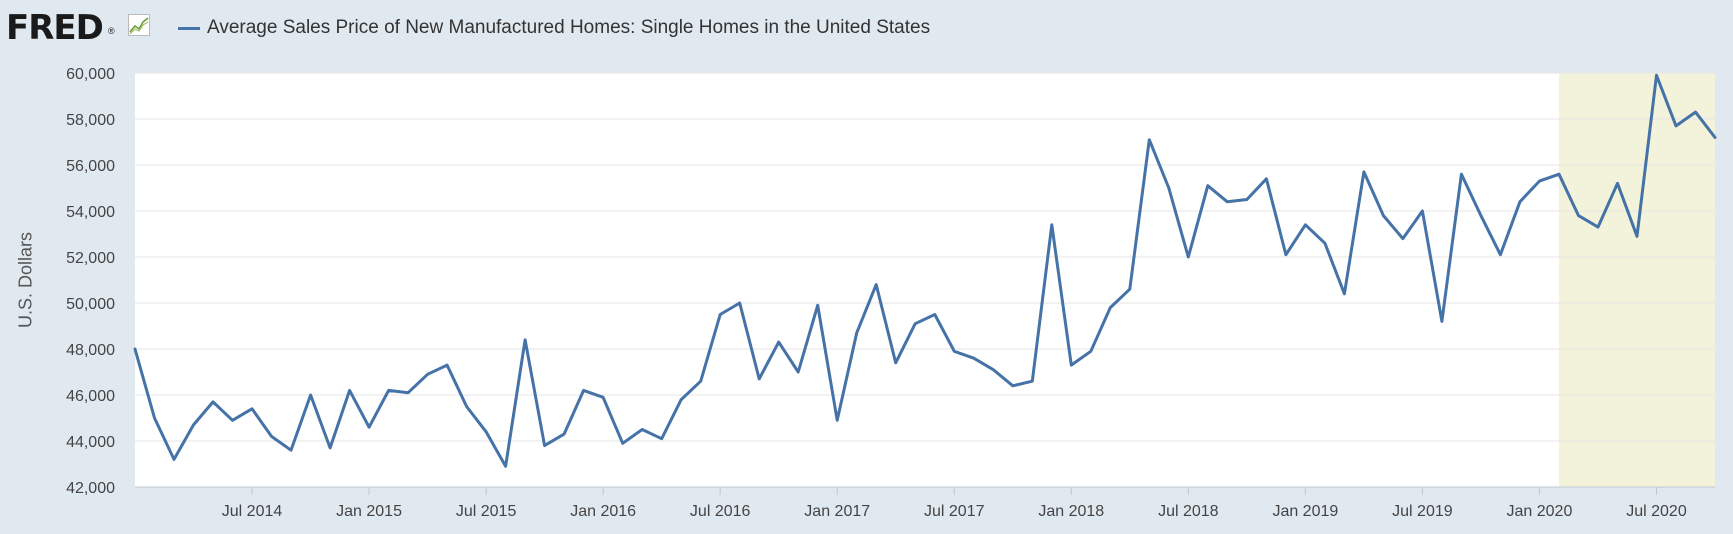 Image resolution: width=1733 pixels, height=534 pixels. I want to click on x-tick-label: Jul 2014, so click(252, 511).